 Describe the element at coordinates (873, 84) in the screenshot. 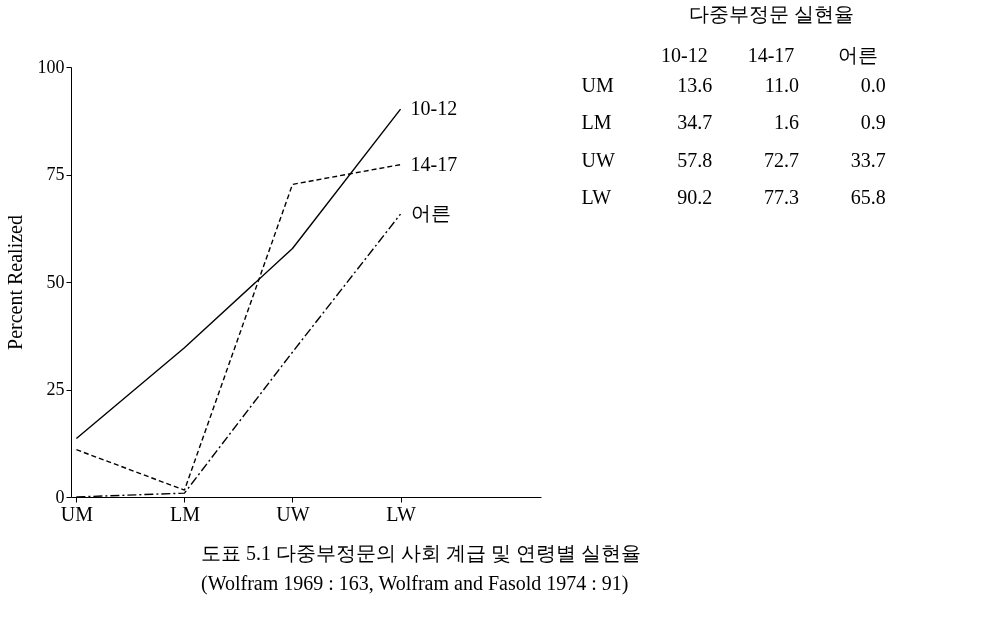

I see `data-label: 0.0` at that location.